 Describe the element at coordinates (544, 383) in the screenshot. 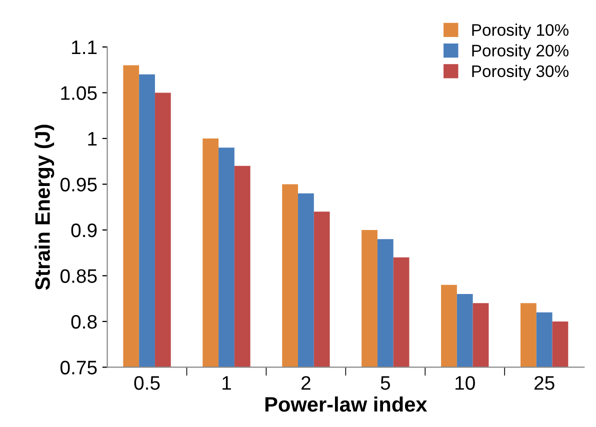

I see `x-tick-label: 25` at that location.